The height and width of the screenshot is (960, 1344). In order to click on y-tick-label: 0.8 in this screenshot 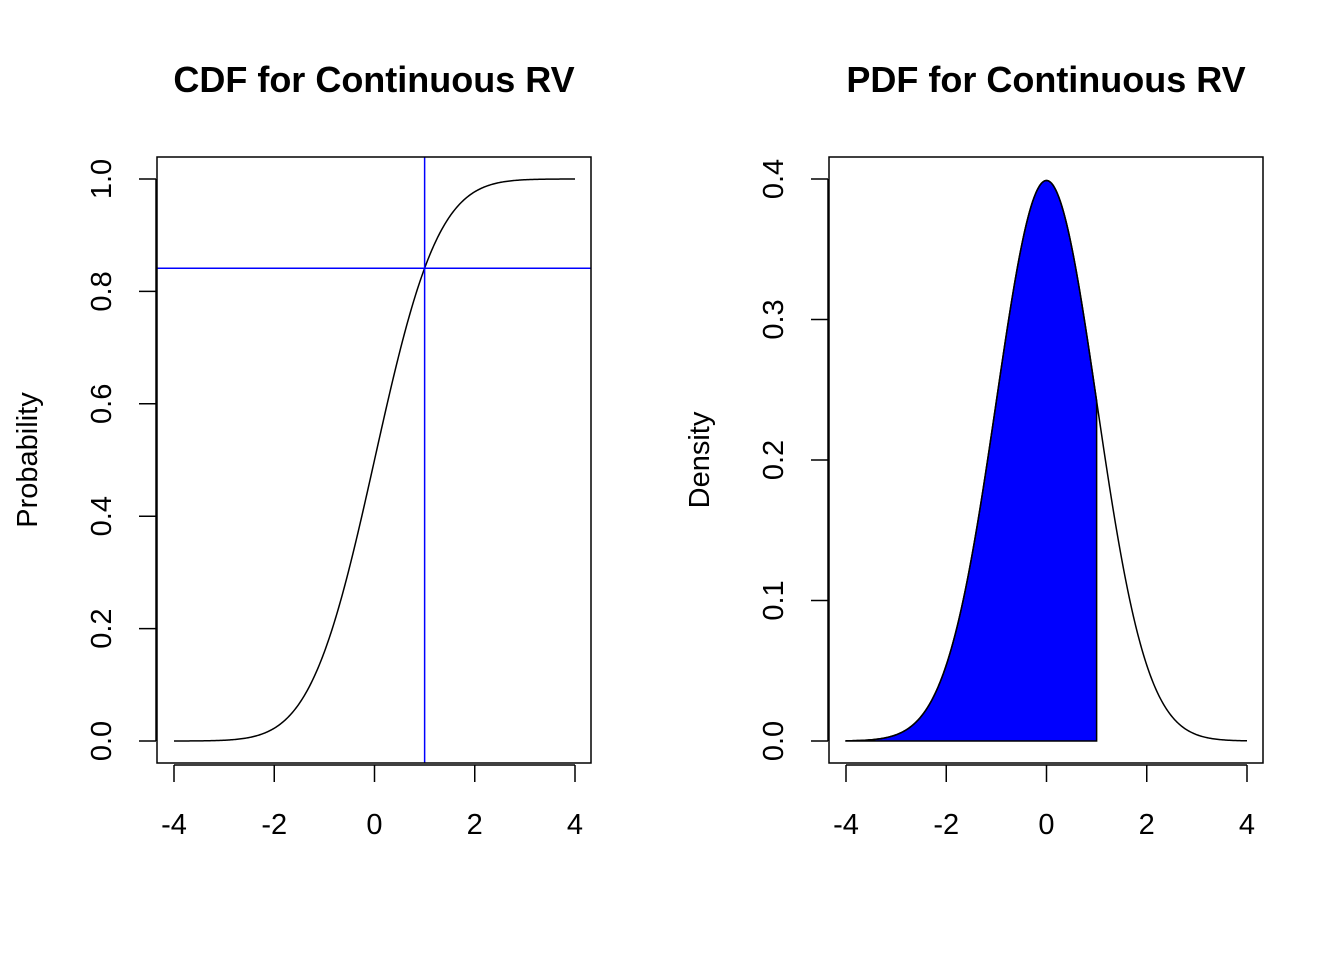, I will do `click(102, 291)`.